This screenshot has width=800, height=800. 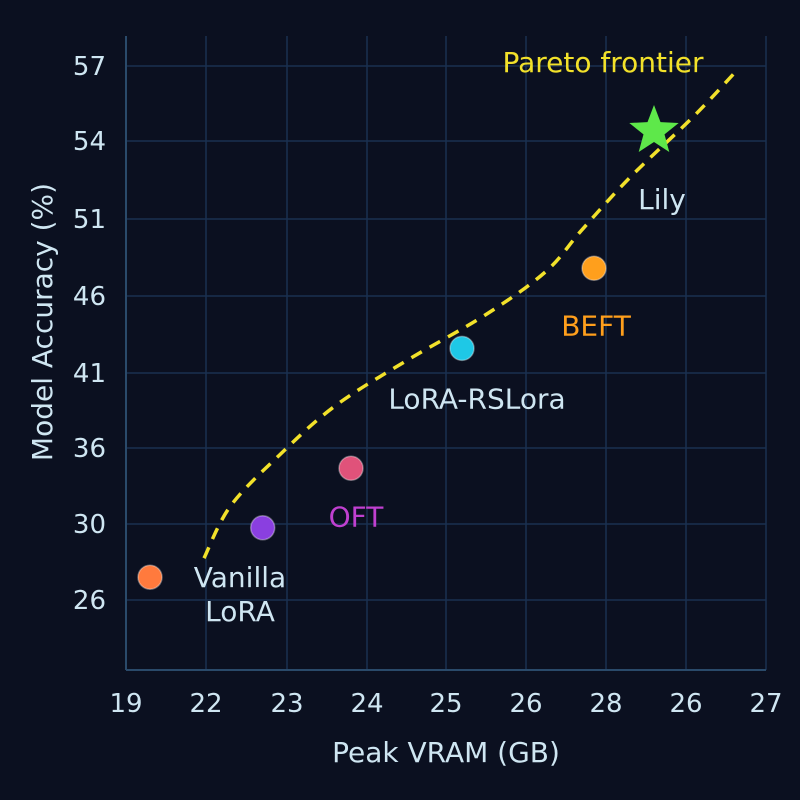 I want to click on x-tick-label: 25, so click(x=445, y=704).